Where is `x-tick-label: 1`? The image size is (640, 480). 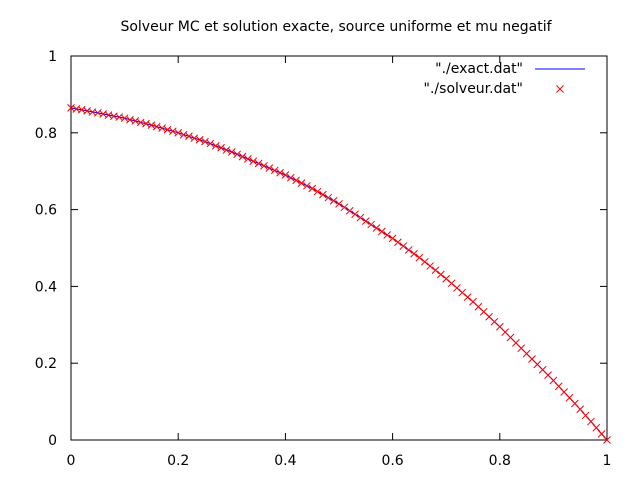 x-tick-label: 1 is located at coordinates (607, 461).